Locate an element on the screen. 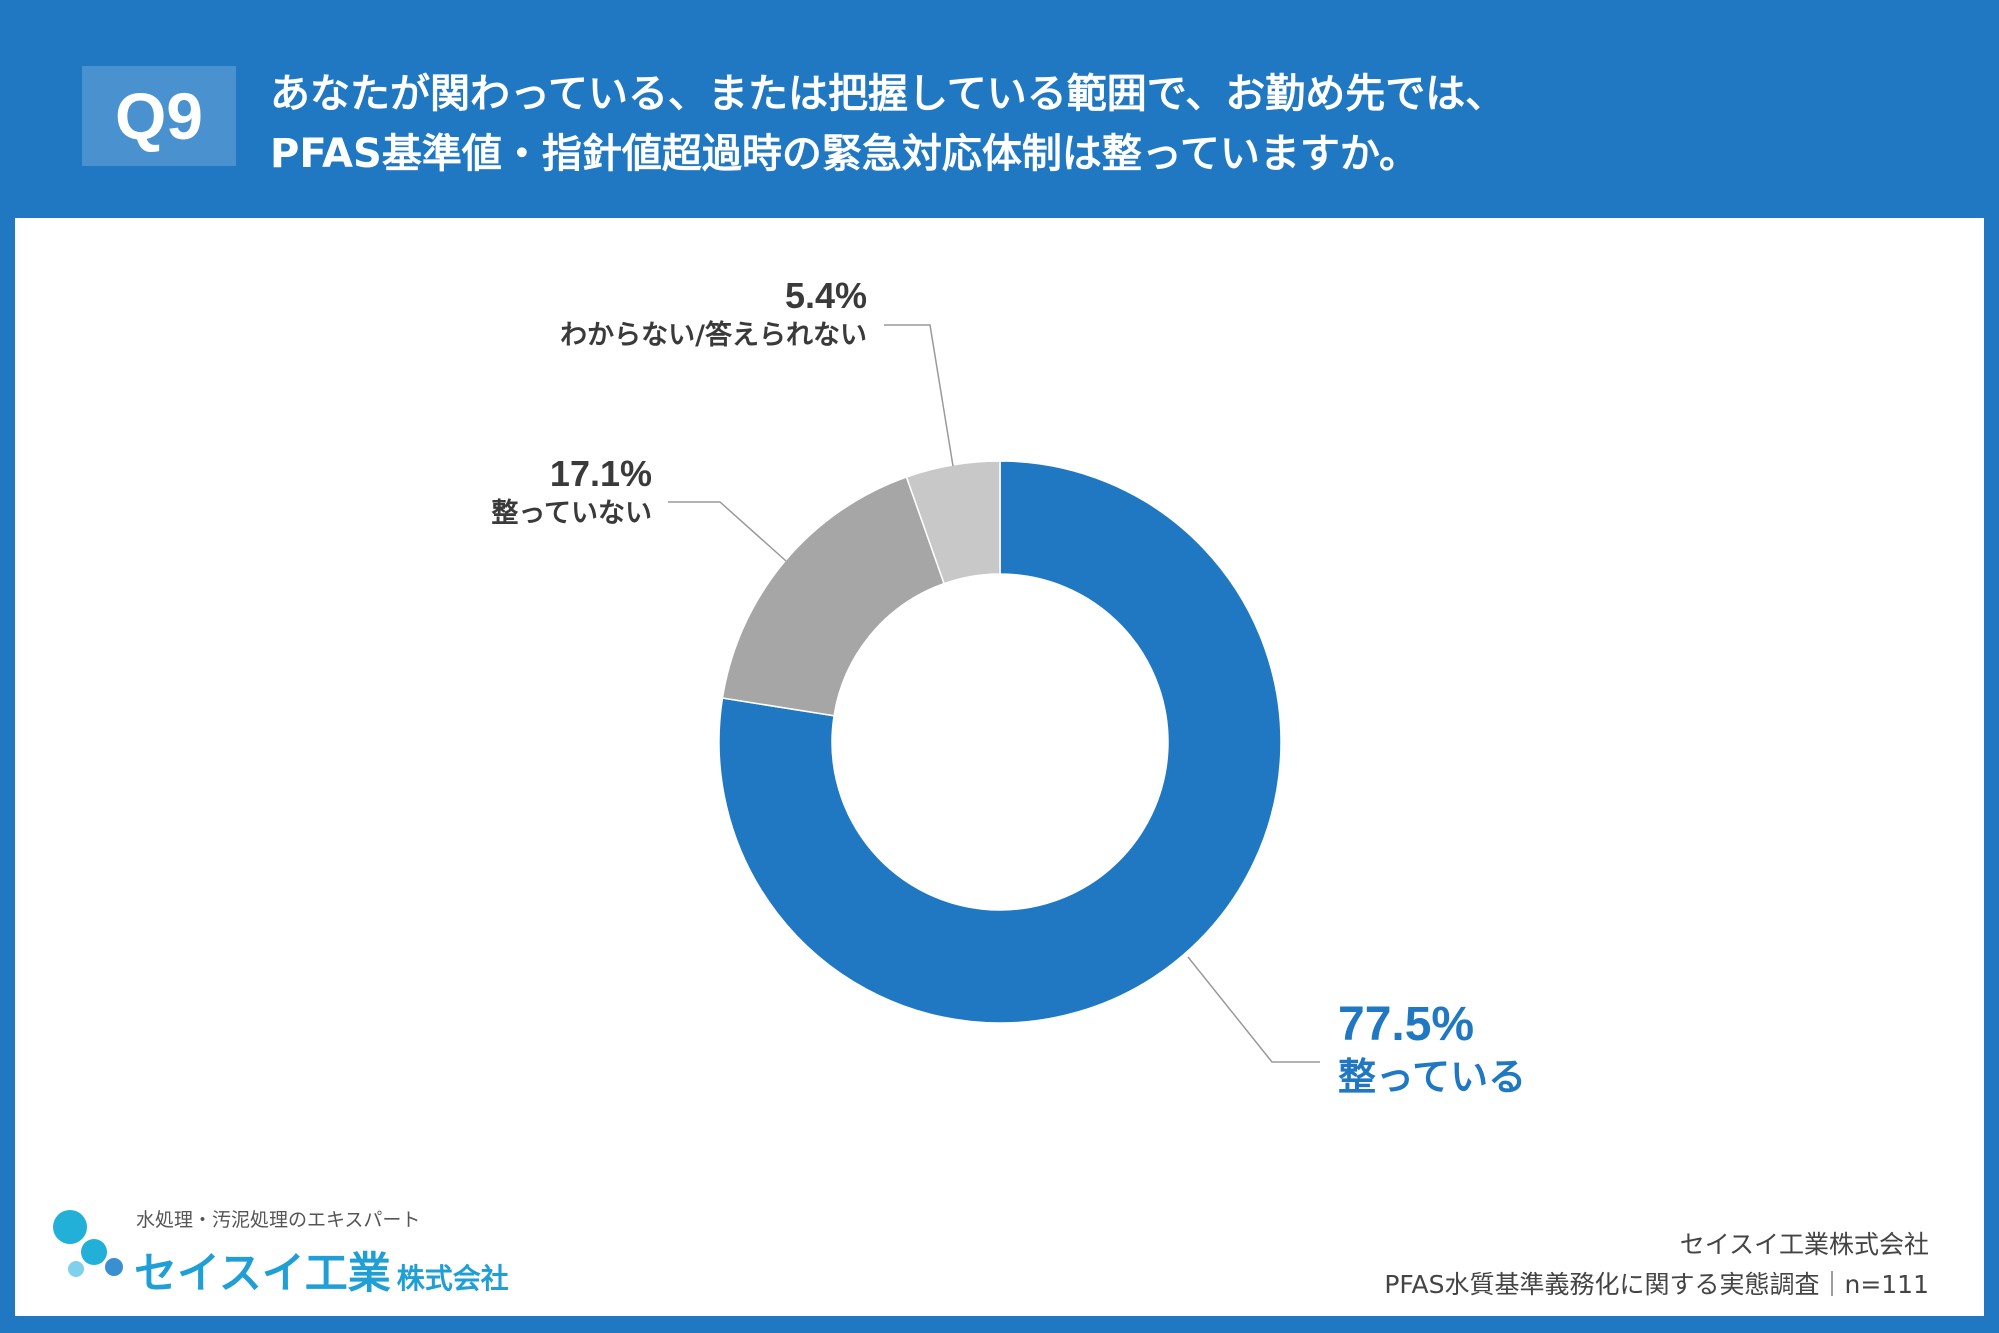 The width and height of the screenshot is (1999, 1333). logo-name: セイスイ工業 株式会社 is located at coordinates (321, 1270).